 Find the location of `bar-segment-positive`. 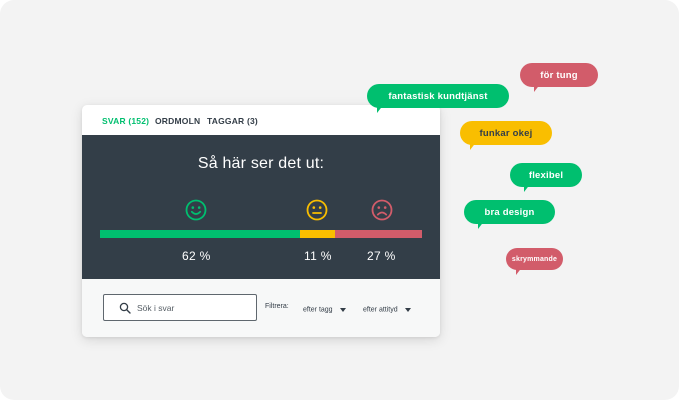

bar-segment-positive is located at coordinates (200, 234).